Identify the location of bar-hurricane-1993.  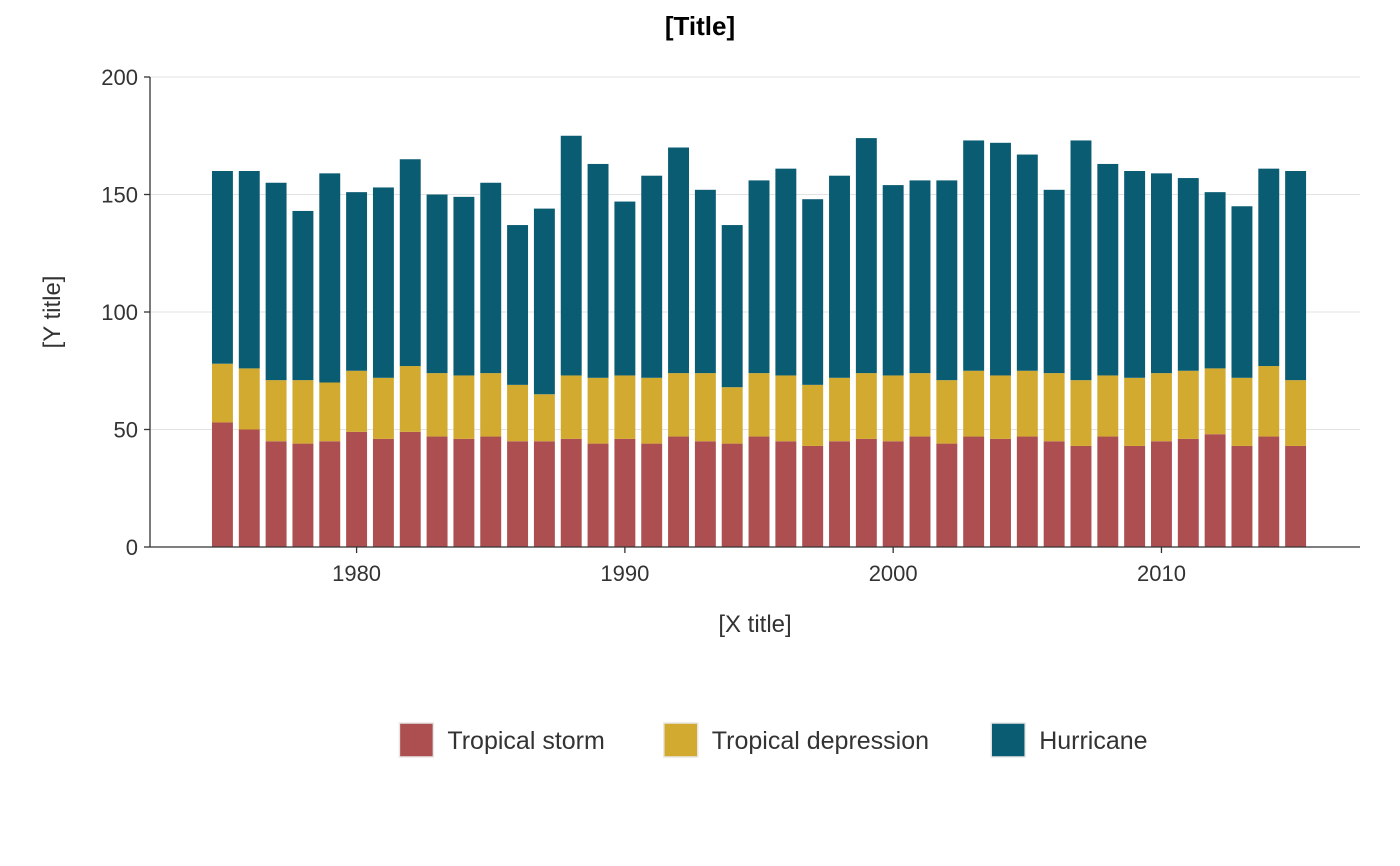
(705, 281).